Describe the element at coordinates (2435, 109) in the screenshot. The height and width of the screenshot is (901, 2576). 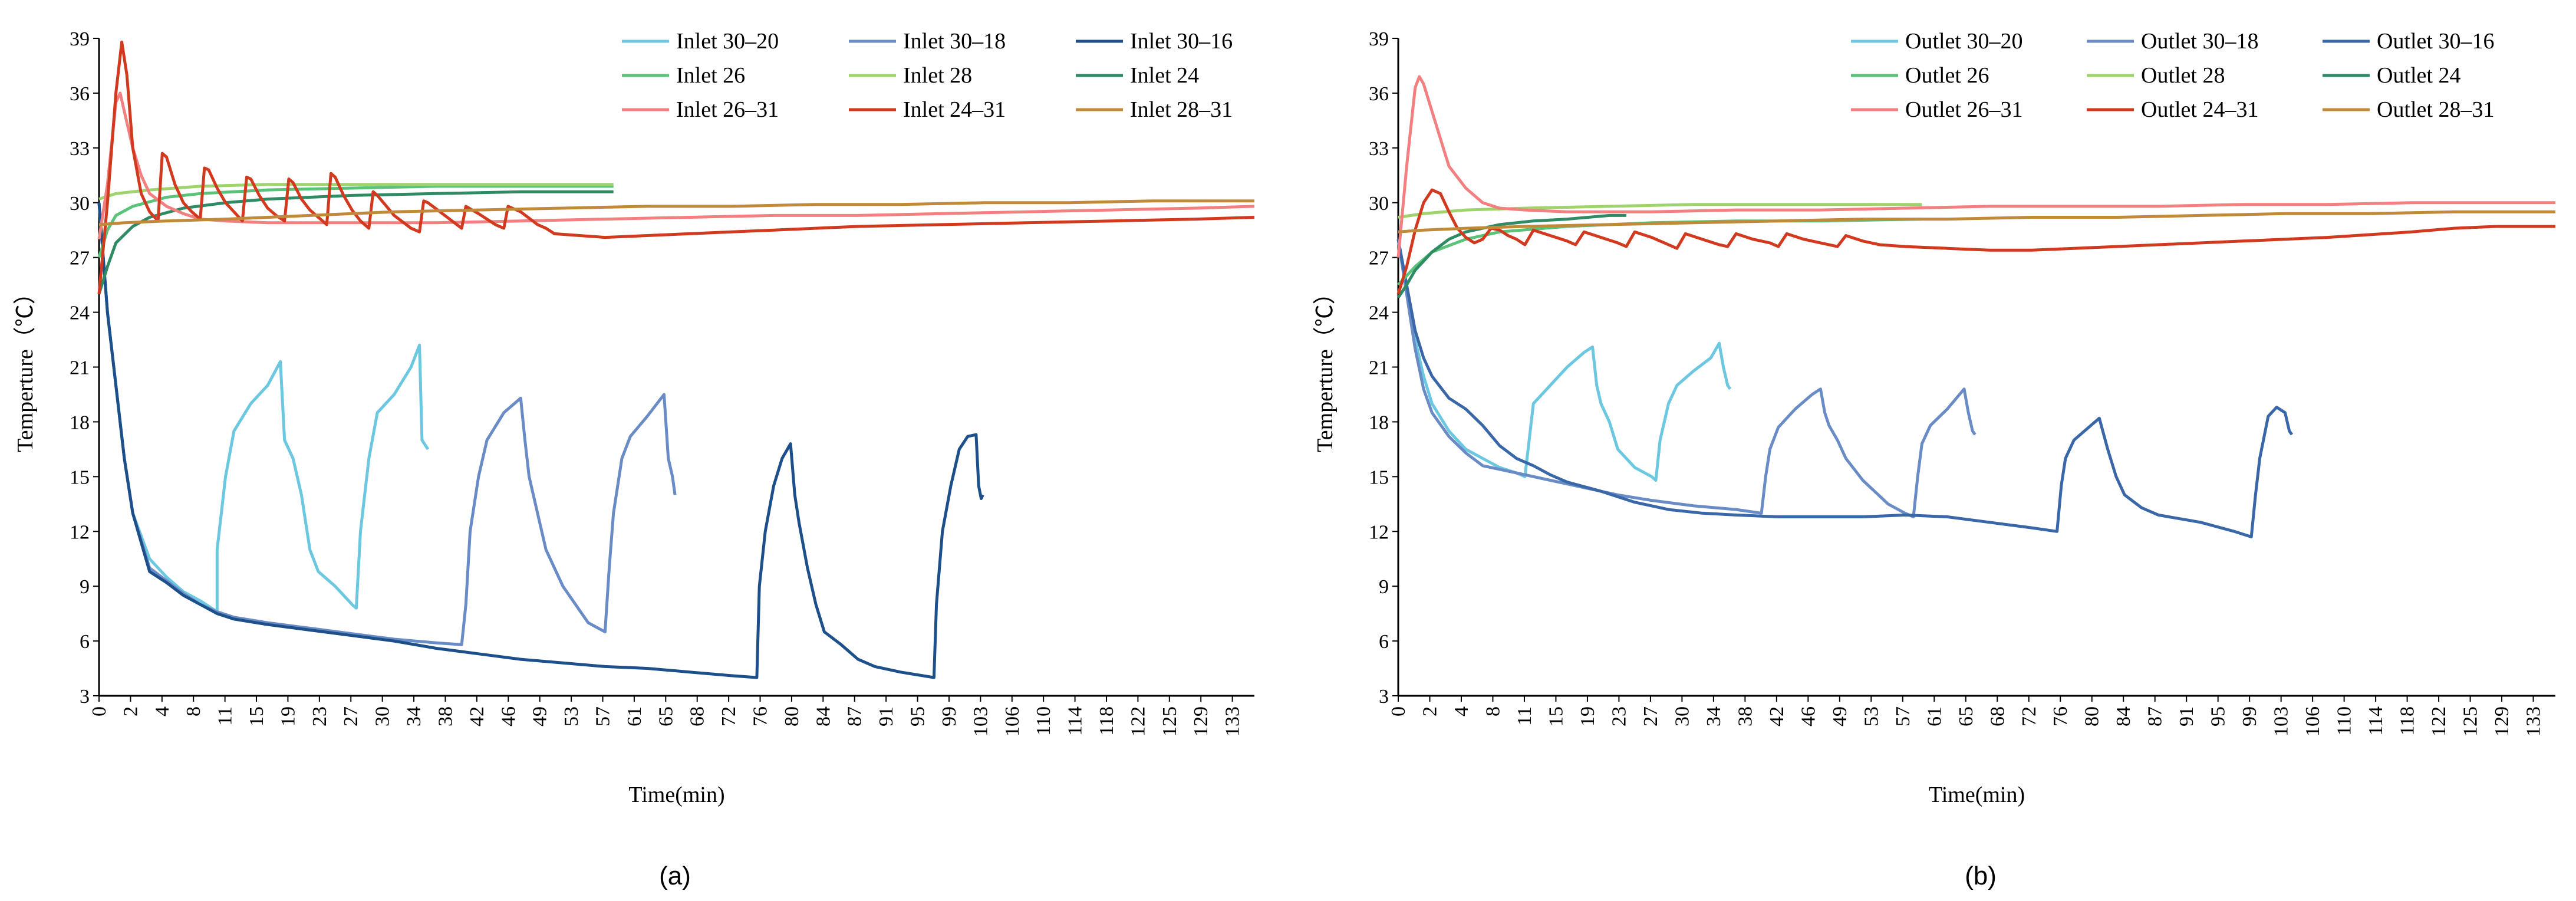
I see `legend-entry: Outlet 28–31` at that location.